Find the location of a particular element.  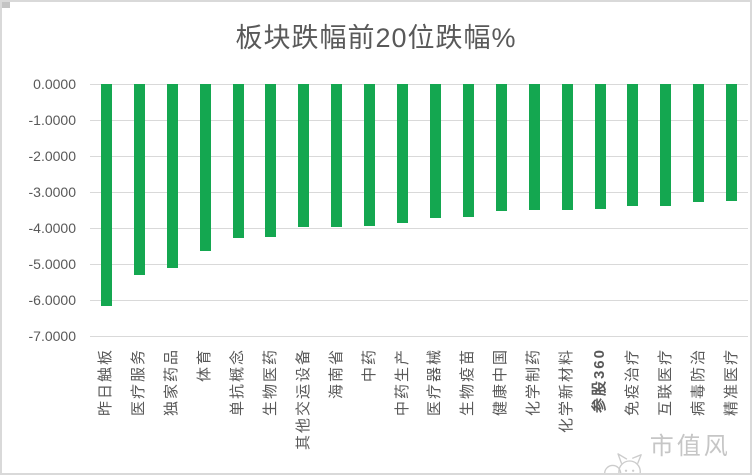

cat-logo-icon is located at coordinates (623, 463).